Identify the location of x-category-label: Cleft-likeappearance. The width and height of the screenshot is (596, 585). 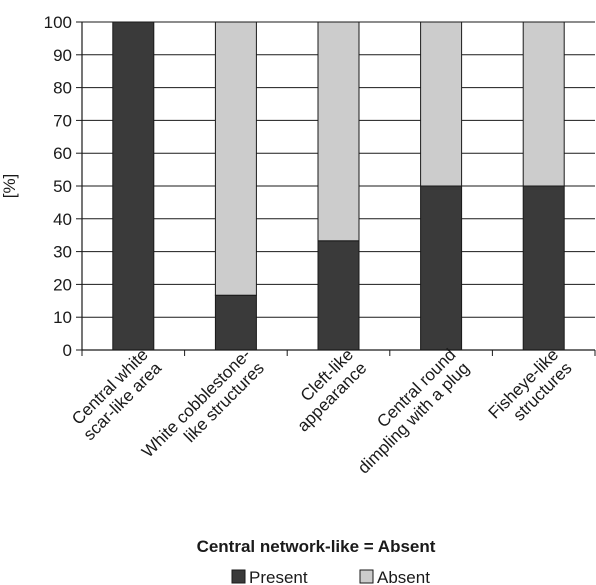
(325, 390).